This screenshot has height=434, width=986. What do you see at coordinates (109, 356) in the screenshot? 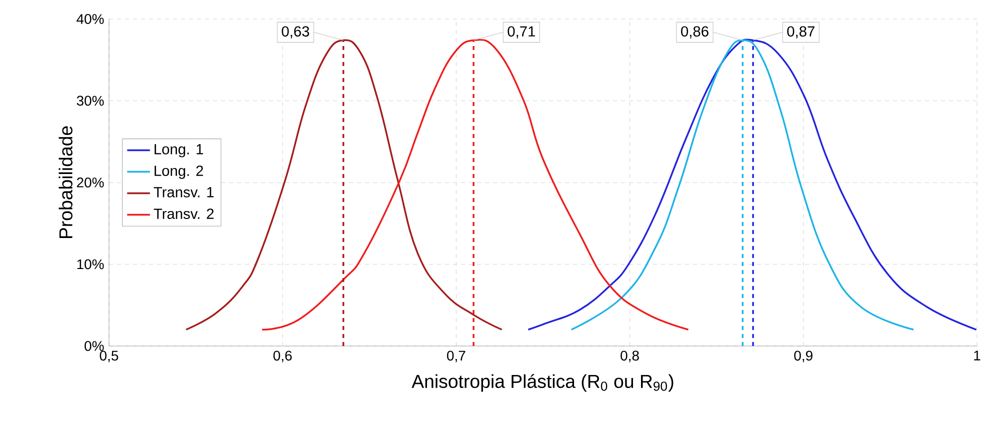
I see `x-tick-label: 0,5` at bounding box center [109, 356].